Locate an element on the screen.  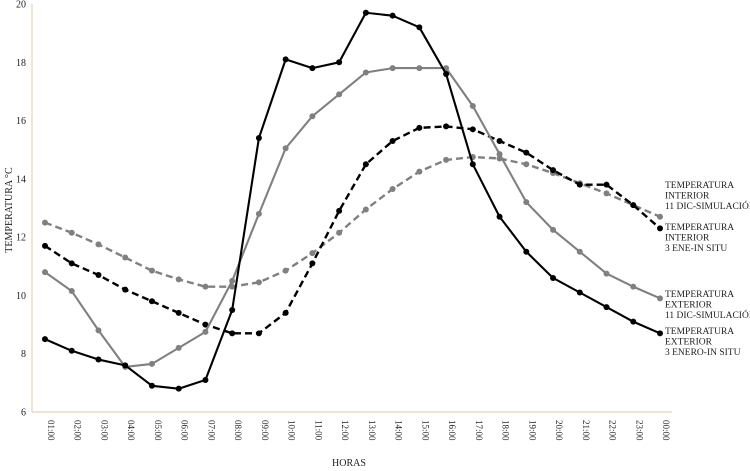
legend-entry-3: TEMPERATURA EXTERIOR 11 DIC-SIMULACIÓN is located at coordinates (707, 305).